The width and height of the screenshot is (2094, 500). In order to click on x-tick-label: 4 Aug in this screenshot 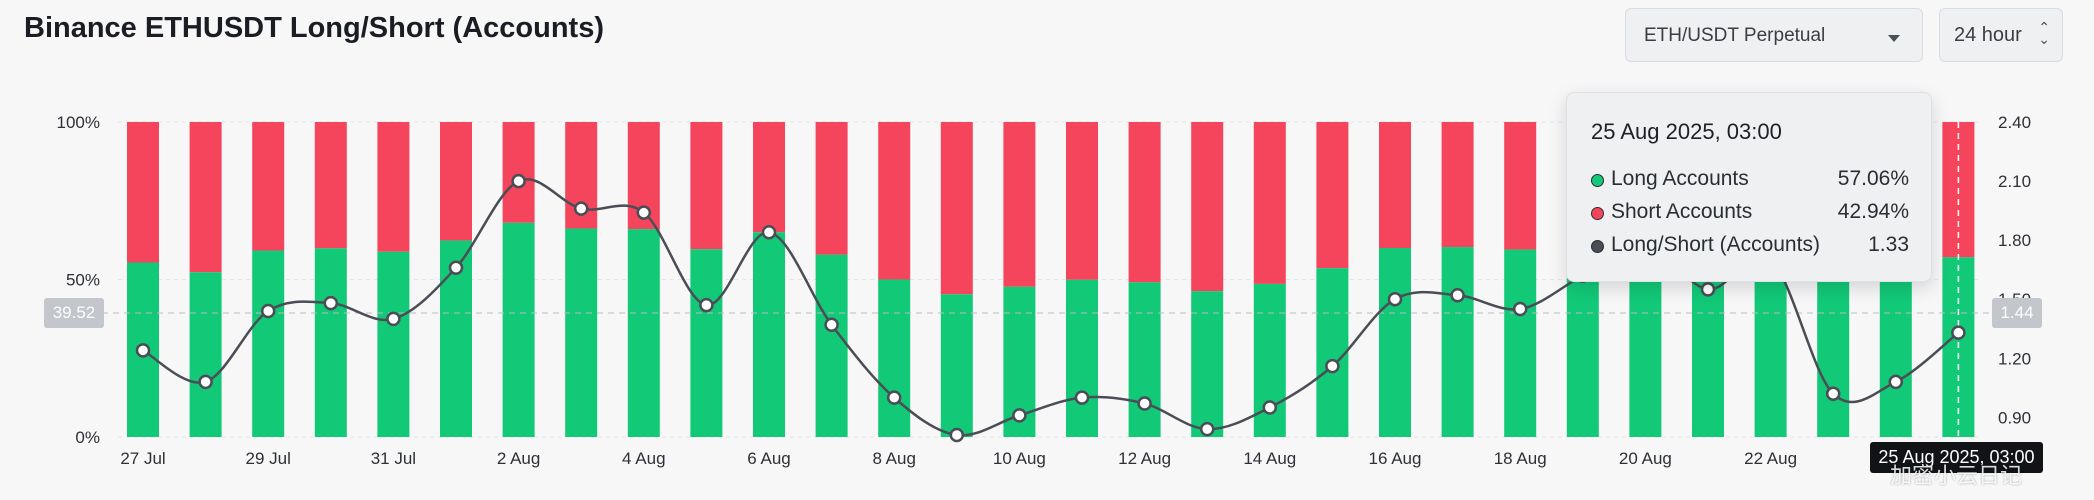, I will do `click(644, 458)`.